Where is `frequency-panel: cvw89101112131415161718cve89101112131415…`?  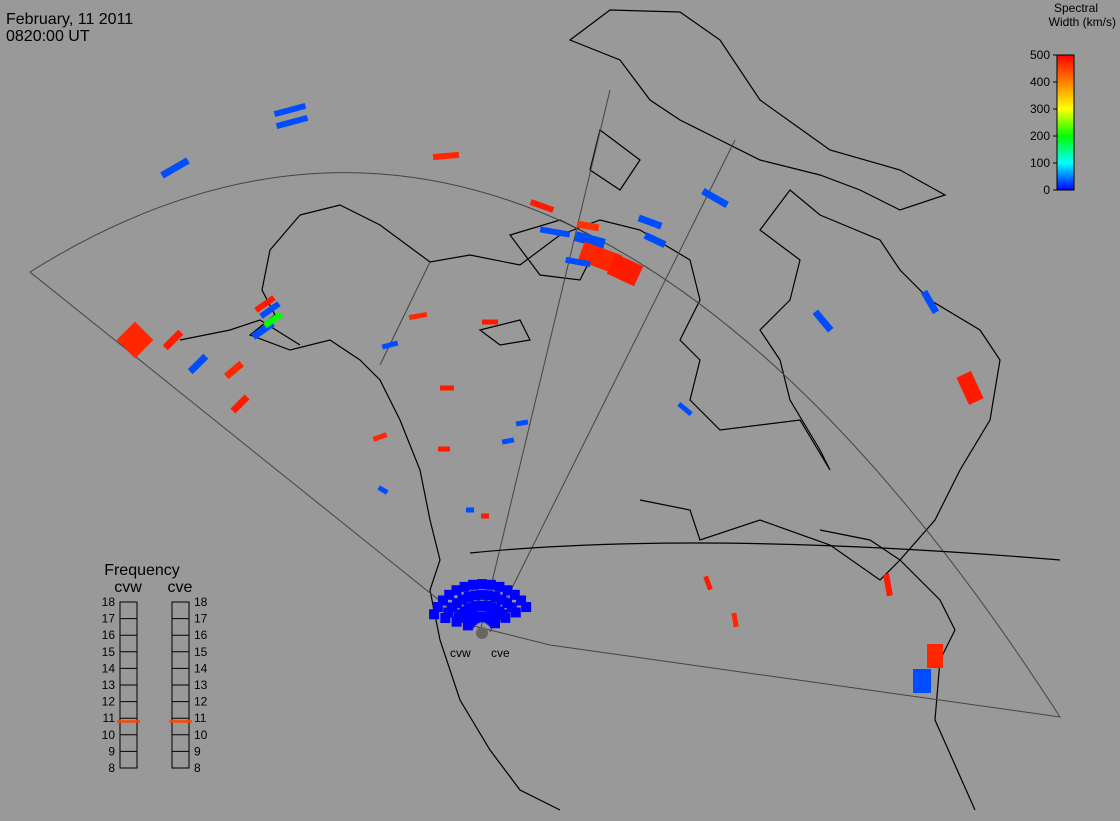 frequency-panel: cvw89101112131415161718cve89101112131415… is located at coordinates (155, 677).